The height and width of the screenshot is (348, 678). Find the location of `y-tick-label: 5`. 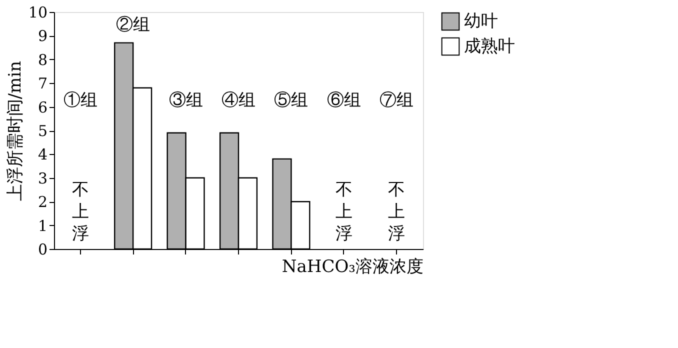

y-tick-label: 5 is located at coordinates (43, 131).